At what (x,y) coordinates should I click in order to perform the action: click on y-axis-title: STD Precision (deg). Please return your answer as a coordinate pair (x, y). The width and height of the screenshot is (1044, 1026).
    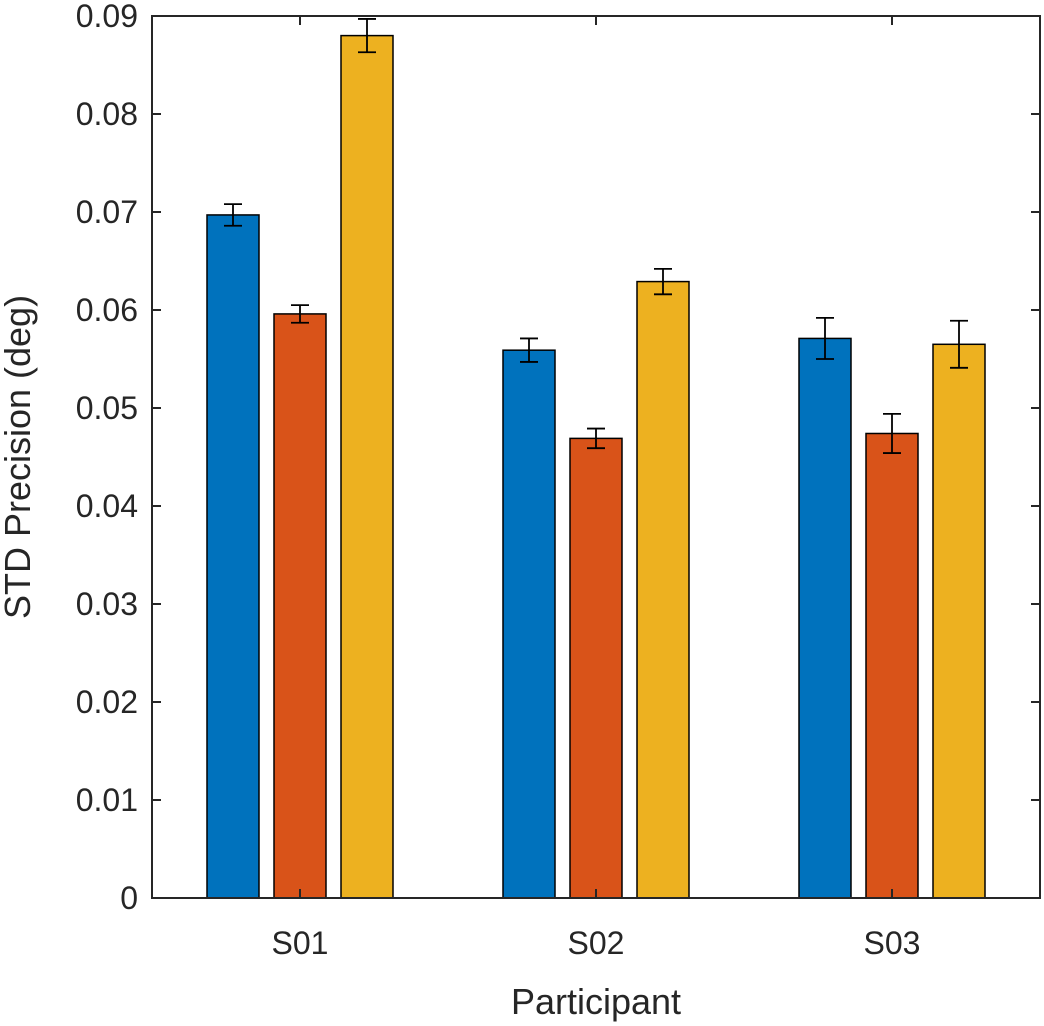
    Looking at the image, I should click on (19, 457).